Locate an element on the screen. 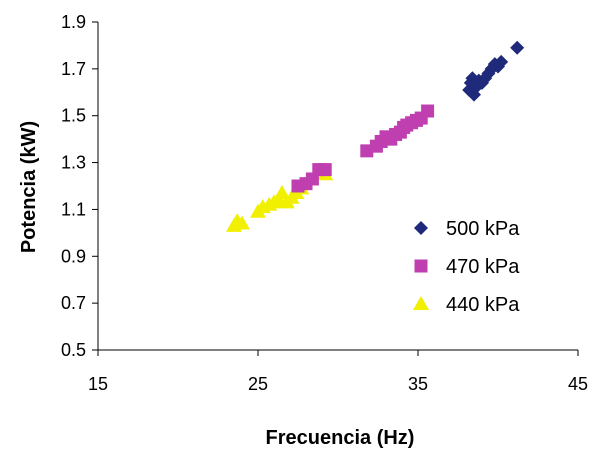 Image resolution: width=595 pixels, height=450 pixels. series-diamond is located at coordinates (493, 71).